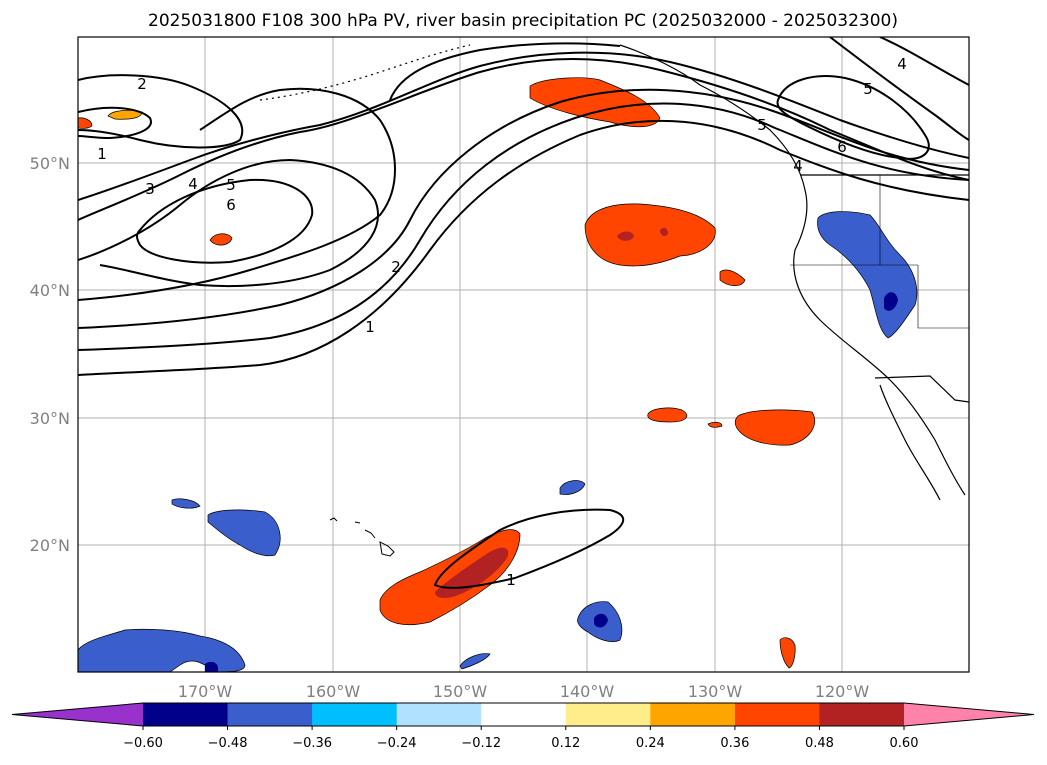 The height and width of the screenshot is (765, 1047). Describe the element at coordinates (572, 487) in the screenshot. I see `precip-blob-mid-small` at that location.